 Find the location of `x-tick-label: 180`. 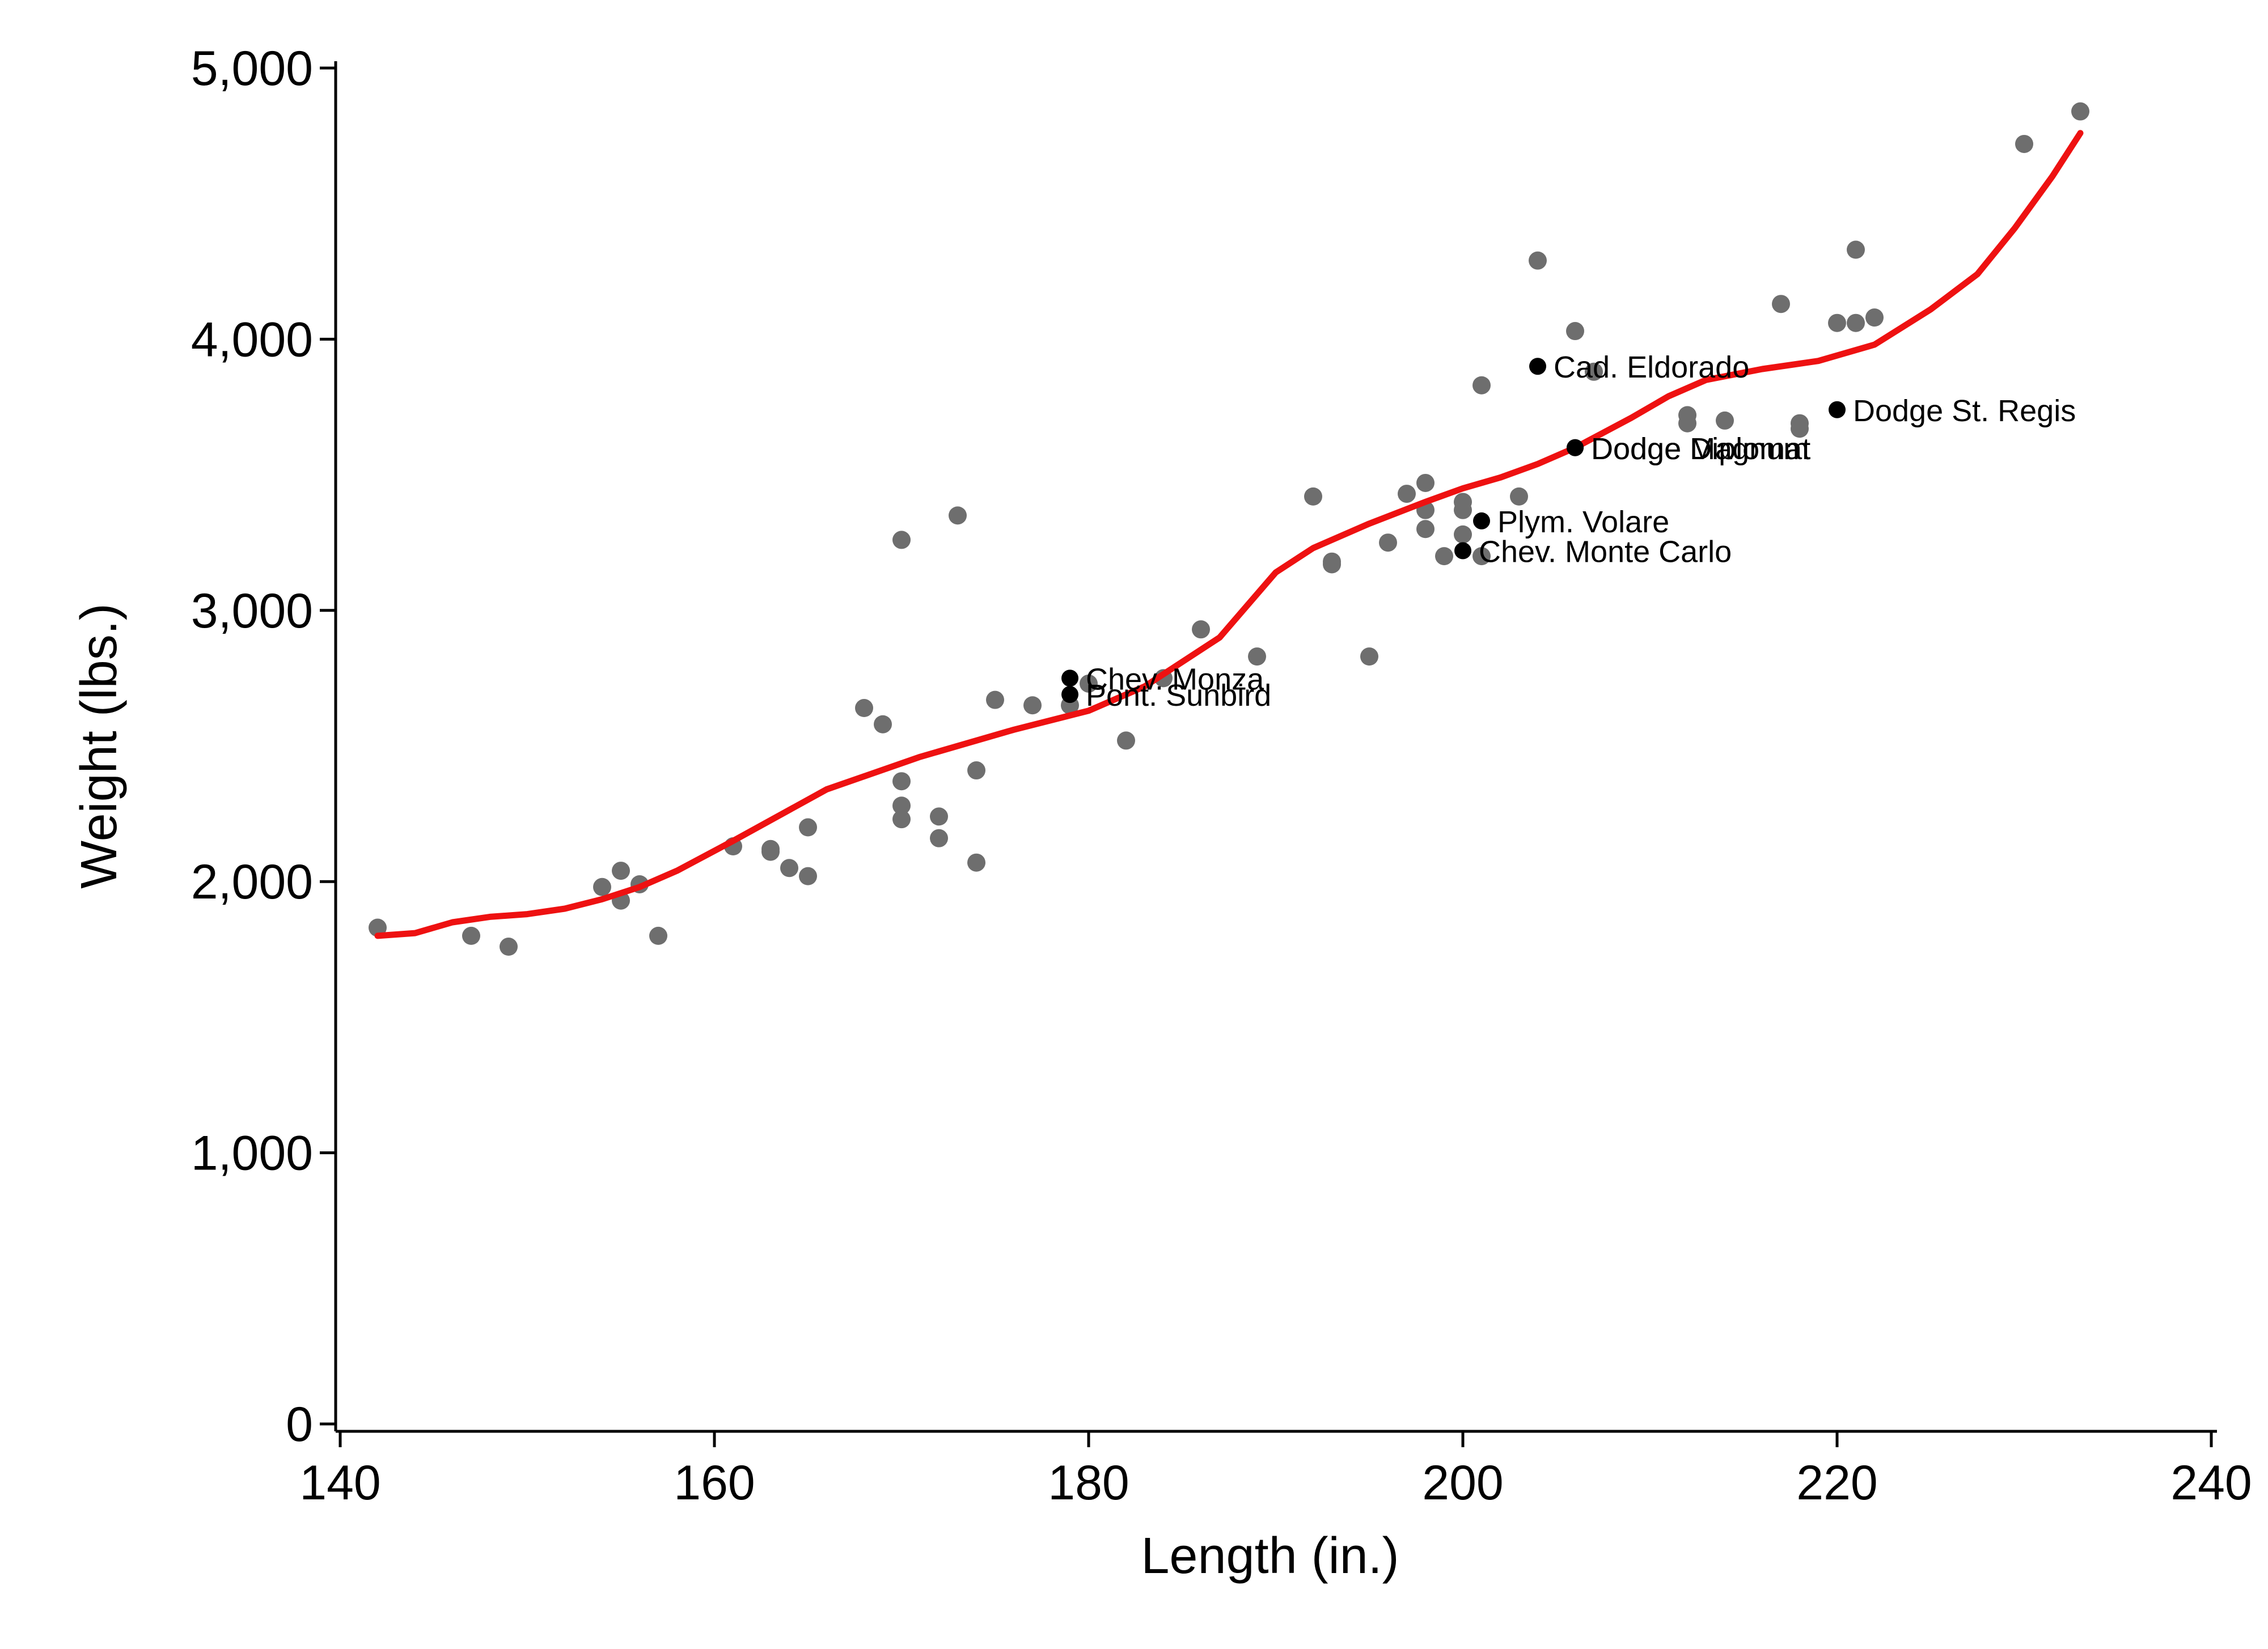

x-tick-label: 180 is located at coordinates (1088, 1483).